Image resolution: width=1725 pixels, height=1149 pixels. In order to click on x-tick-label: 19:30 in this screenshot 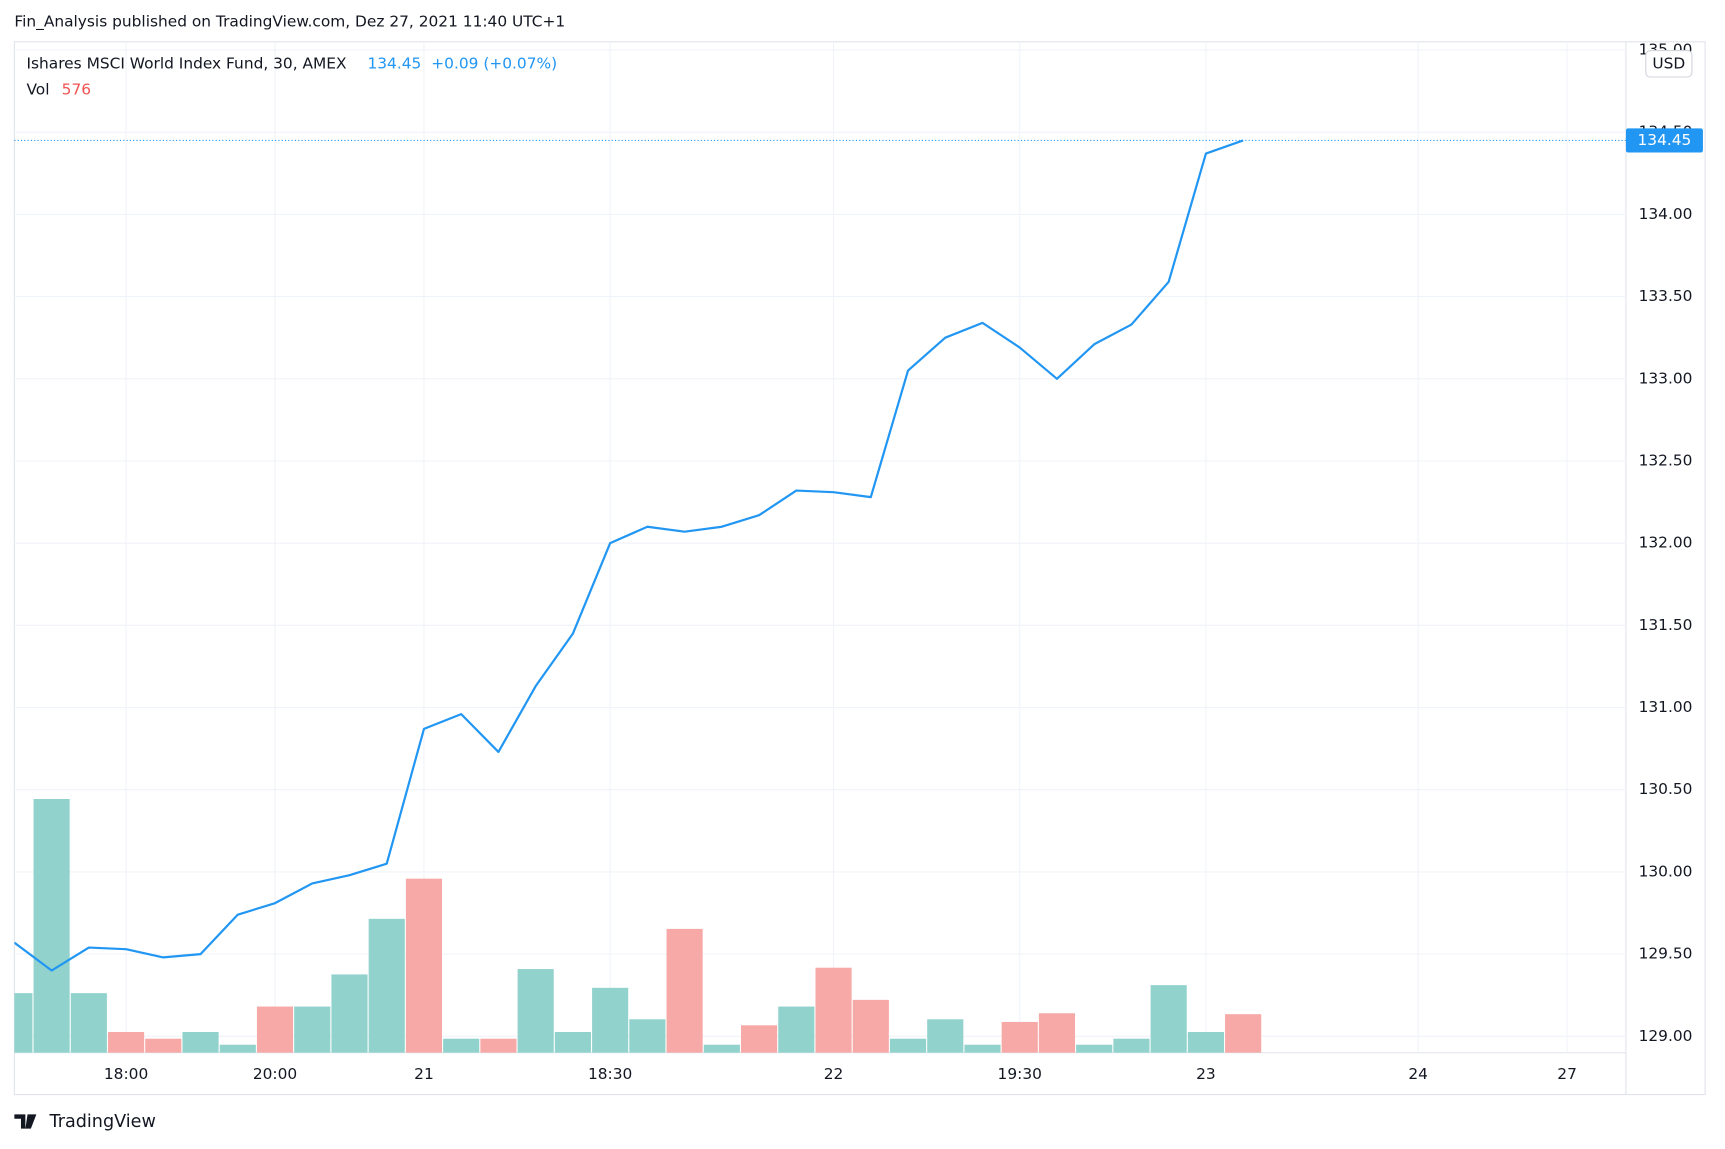, I will do `click(1020, 1074)`.